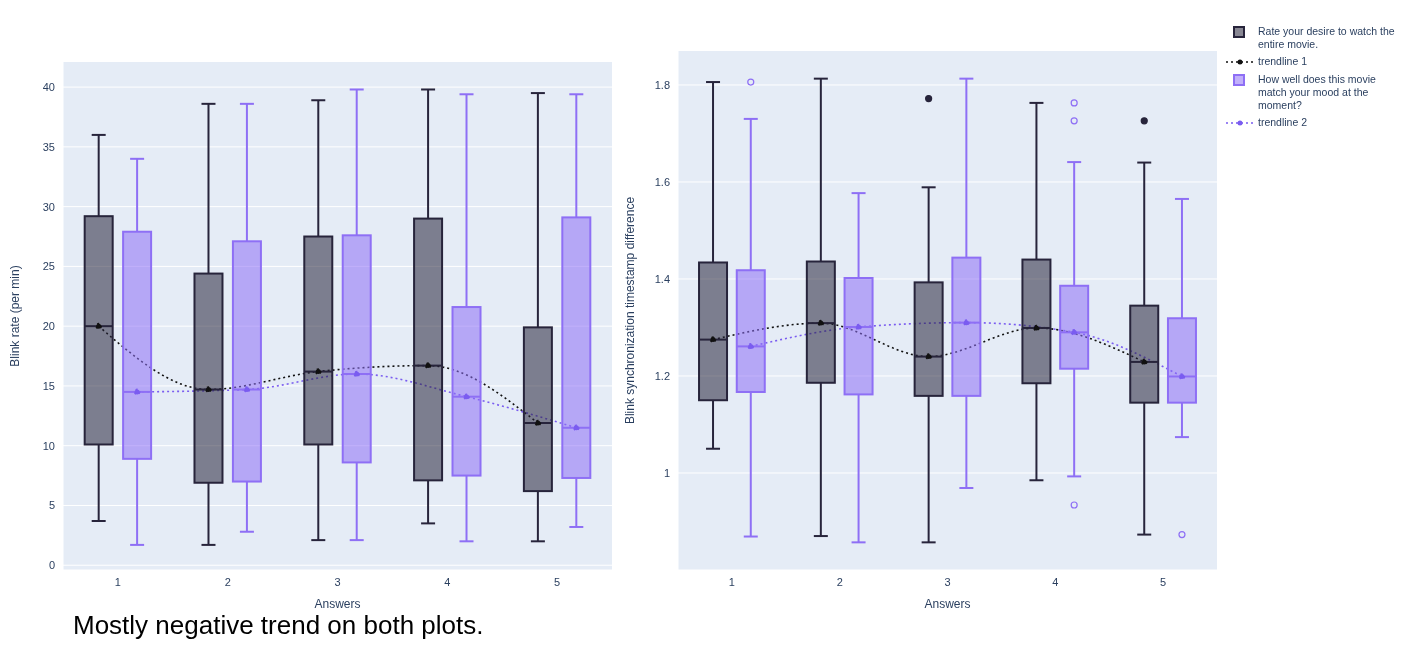 This screenshot has height=665, width=1401. What do you see at coordinates (1283, 61) in the screenshot?
I see `legend-label: trendline 1` at bounding box center [1283, 61].